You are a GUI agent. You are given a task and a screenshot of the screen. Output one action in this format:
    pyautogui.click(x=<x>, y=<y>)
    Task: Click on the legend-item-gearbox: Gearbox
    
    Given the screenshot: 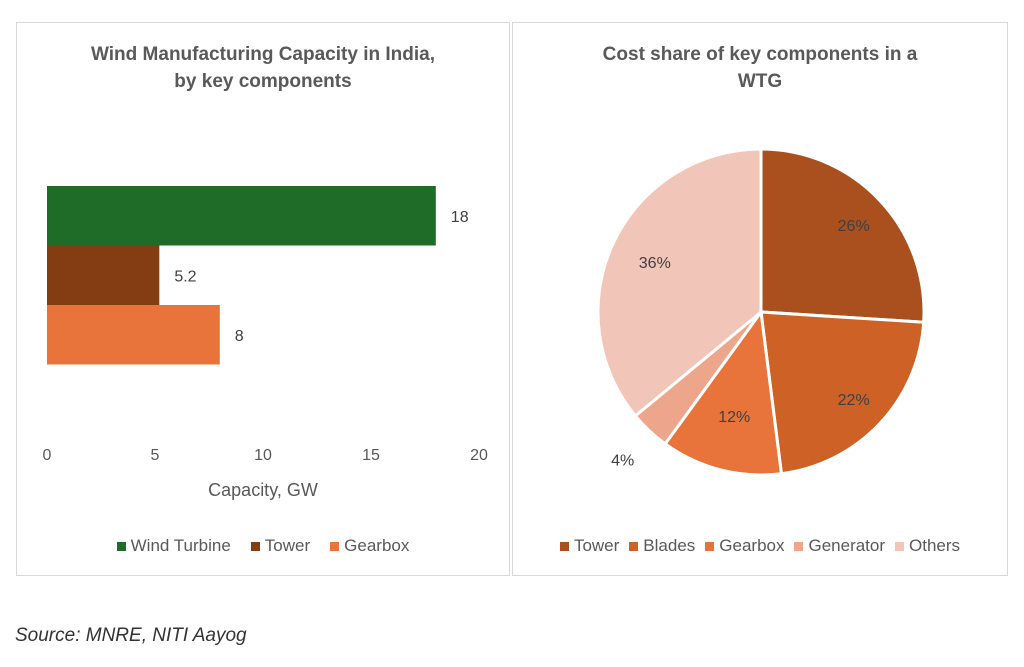 What is the action you would take?
    pyautogui.click(x=369, y=546)
    